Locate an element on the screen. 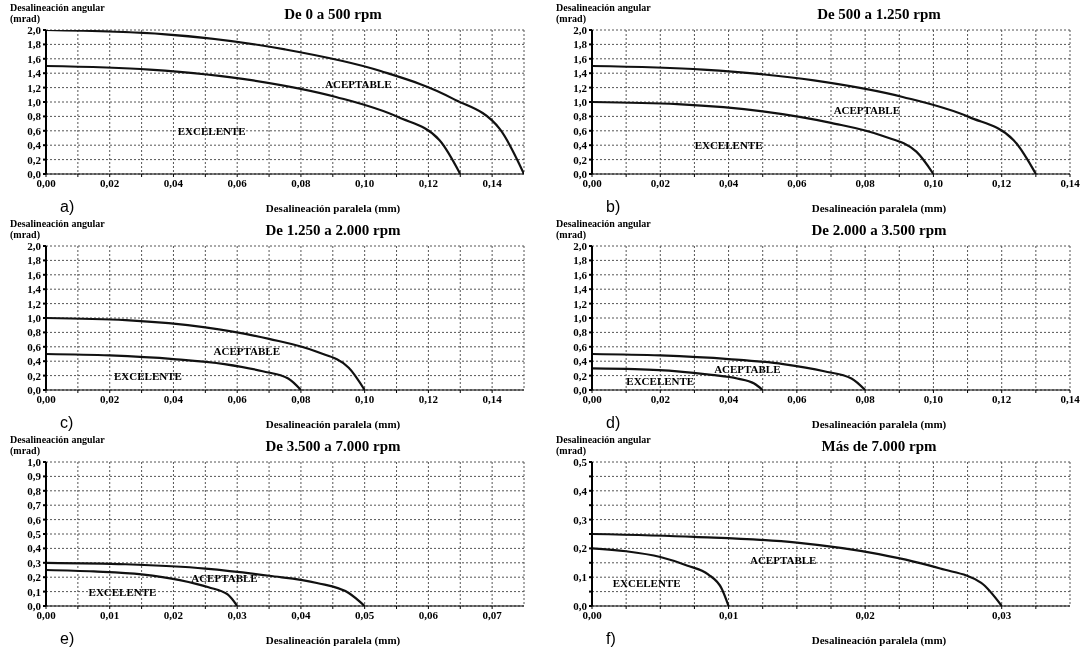 Image resolution: width=1092 pixels, height=648 pixels. chart-title: De 2.000 a 3.500 rpm is located at coordinates (879, 230).